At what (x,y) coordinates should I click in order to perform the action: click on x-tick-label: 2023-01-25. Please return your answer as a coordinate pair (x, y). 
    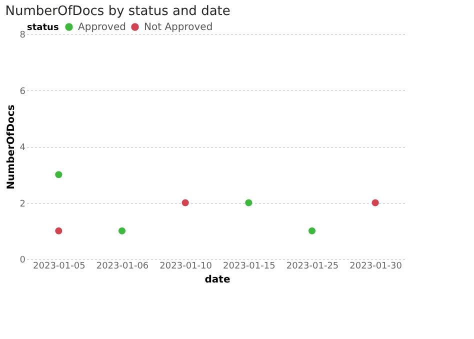
    Looking at the image, I should click on (312, 267).